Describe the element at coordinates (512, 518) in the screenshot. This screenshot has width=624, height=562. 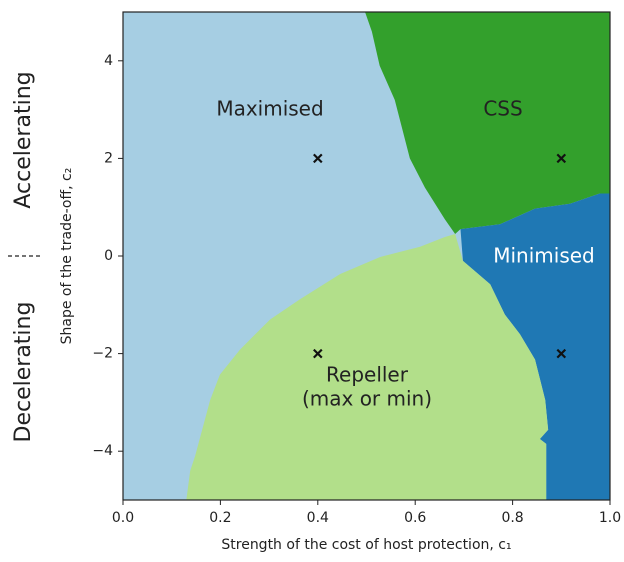
I see `x-tick-label: 0.8` at that location.